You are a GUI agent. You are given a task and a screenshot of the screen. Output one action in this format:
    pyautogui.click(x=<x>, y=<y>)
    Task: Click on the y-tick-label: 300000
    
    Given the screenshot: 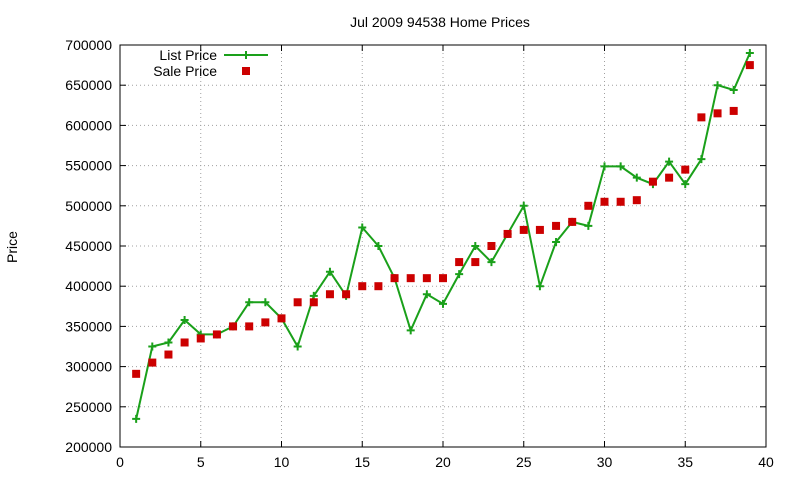 What is the action you would take?
    pyautogui.click(x=88, y=367)
    